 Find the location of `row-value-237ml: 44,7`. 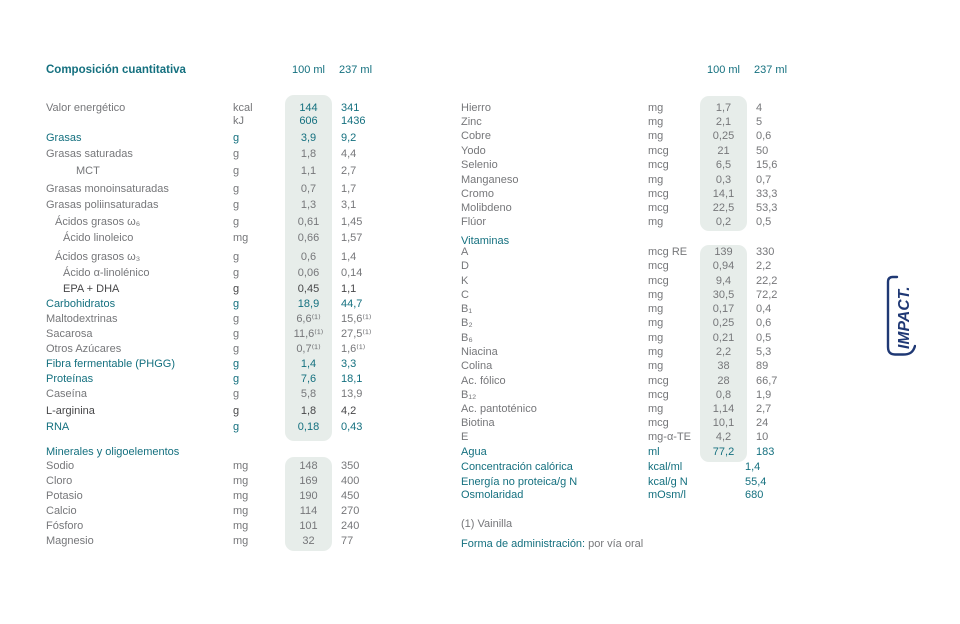

row-value-237ml: 44,7 is located at coordinates (352, 304).